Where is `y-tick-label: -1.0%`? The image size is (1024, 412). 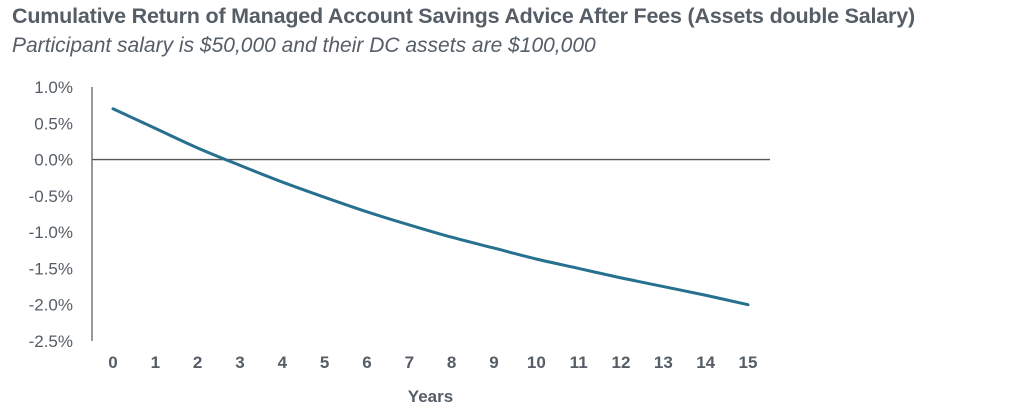
y-tick-label: -1.0% is located at coordinates (51, 232).